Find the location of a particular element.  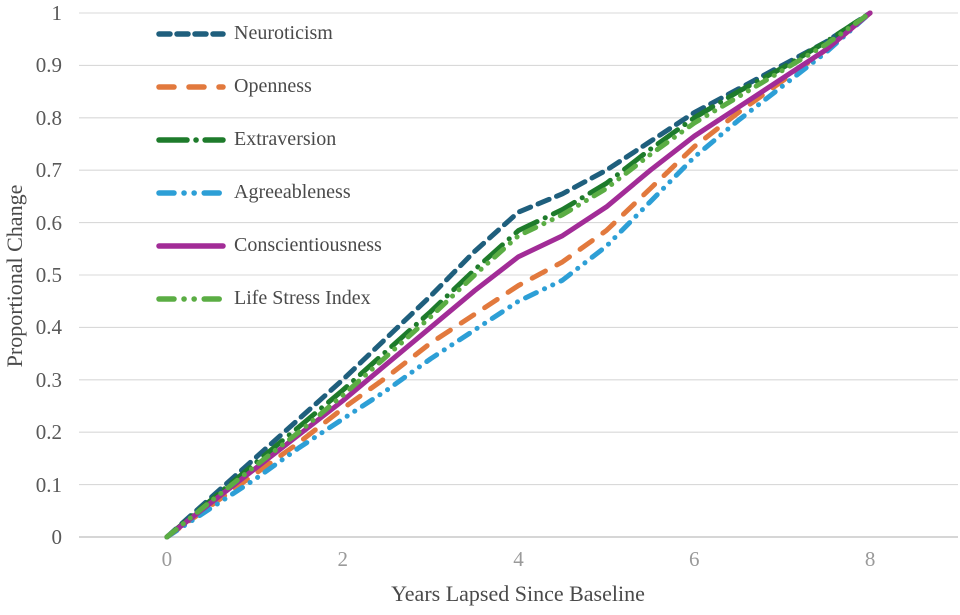

legend-swatch-openness-icon is located at coordinates (191, 86).